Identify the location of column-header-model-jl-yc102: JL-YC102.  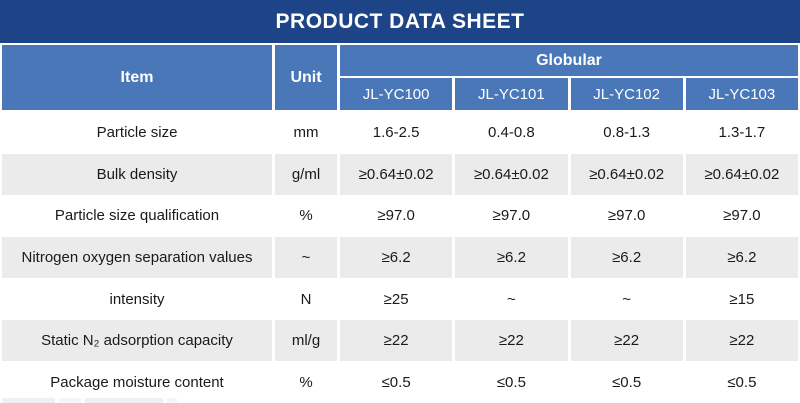
(626, 94).